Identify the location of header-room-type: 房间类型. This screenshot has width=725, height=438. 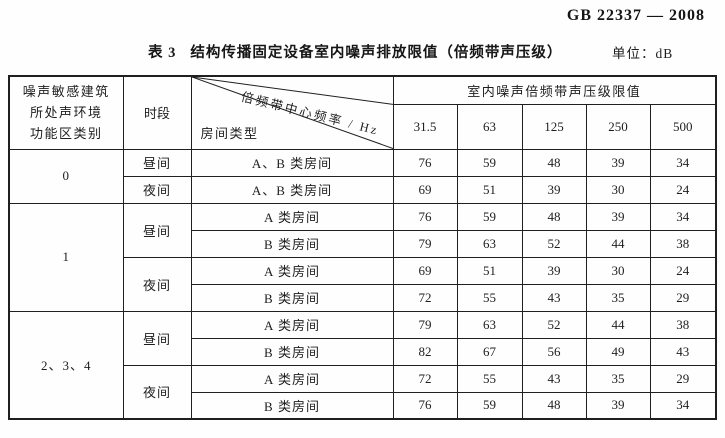
(229, 133).